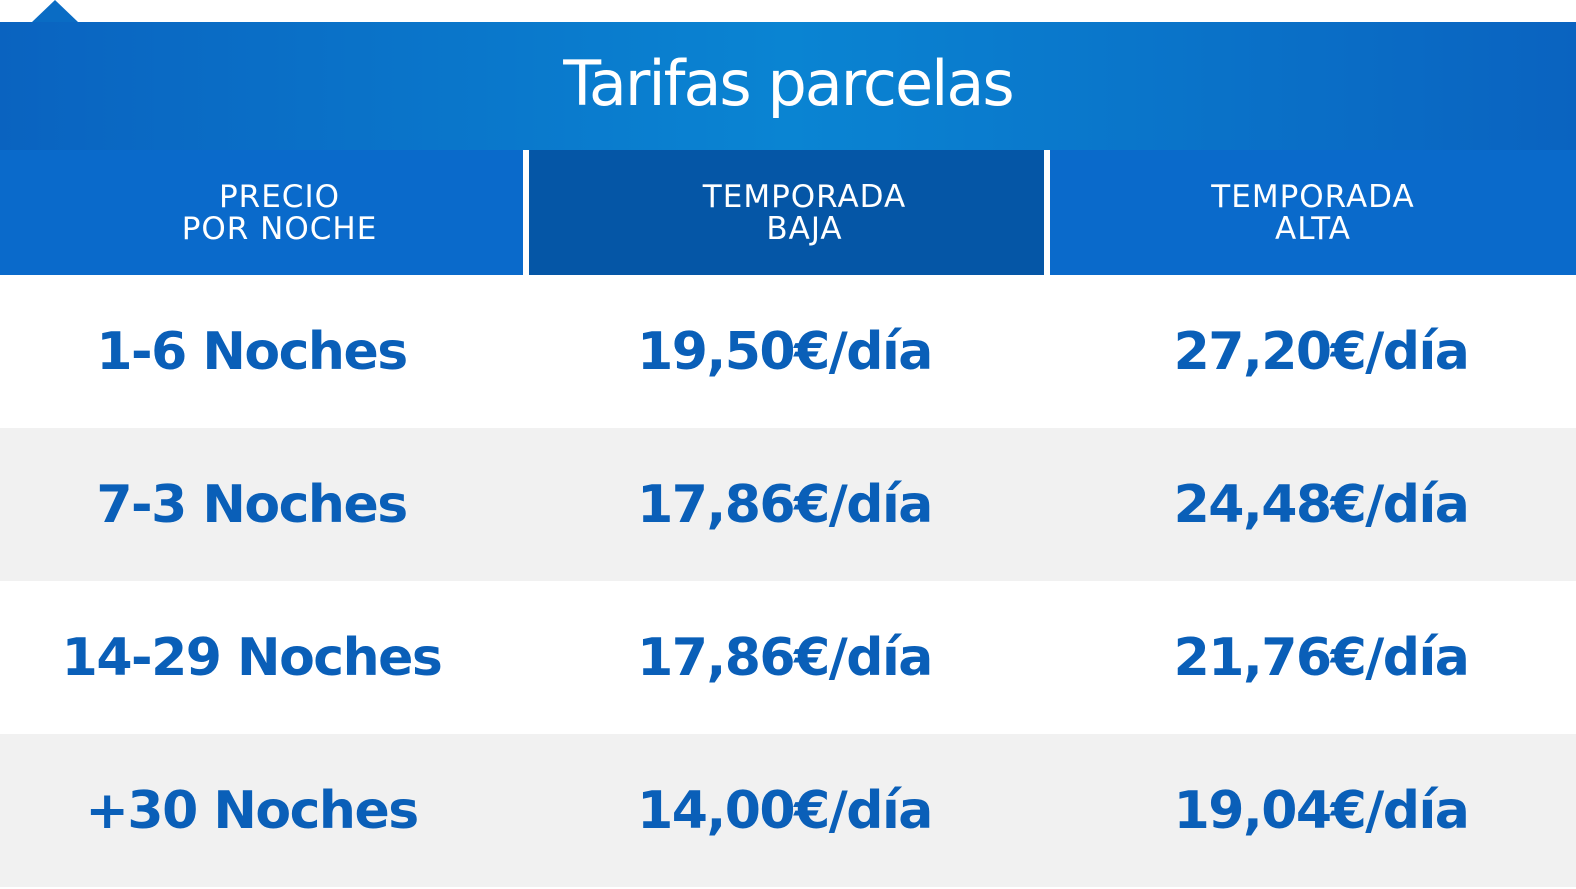  What do you see at coordinates (252, 810) in the screenshot?
I see `nights-cell: +30 Noches` at bounding box center [252, 810].